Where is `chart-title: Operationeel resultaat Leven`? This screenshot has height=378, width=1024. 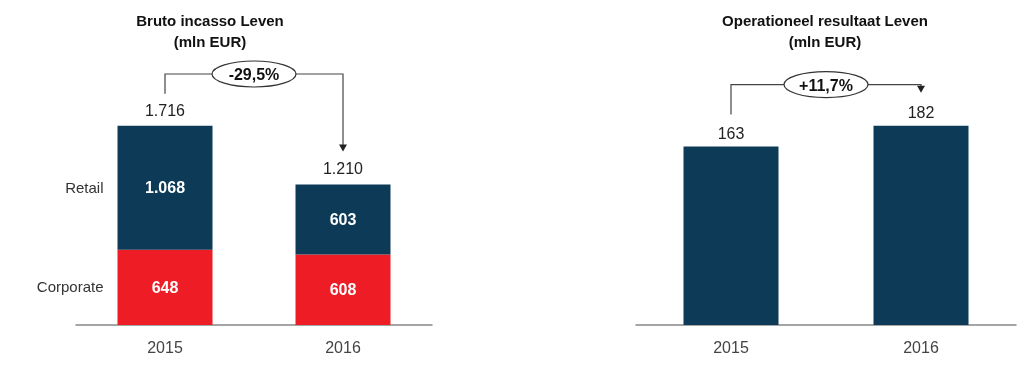 chart-title: Operationeel resultaat Leven is located at coordinates (825, 20).